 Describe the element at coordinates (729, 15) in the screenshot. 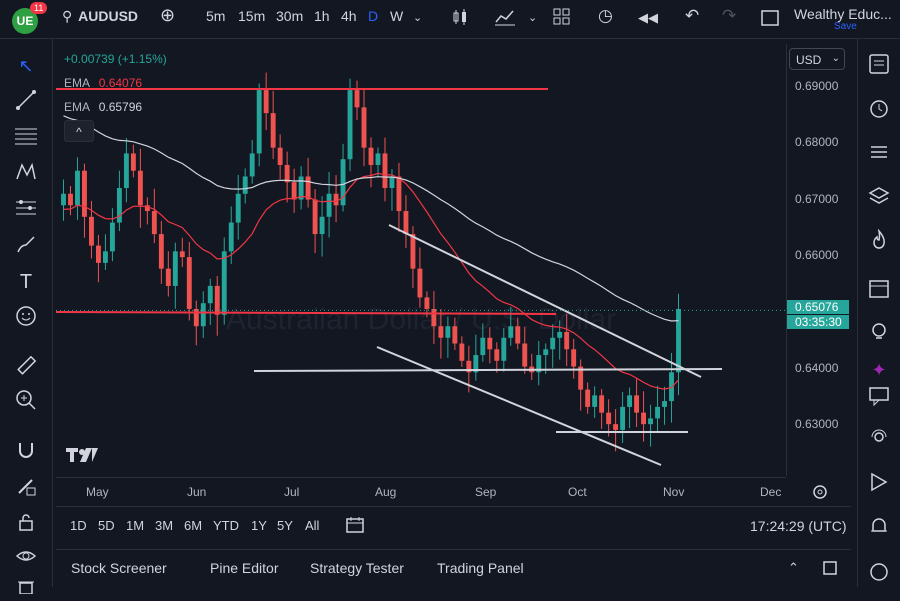

I see `redo-icon: ↷` at that location.